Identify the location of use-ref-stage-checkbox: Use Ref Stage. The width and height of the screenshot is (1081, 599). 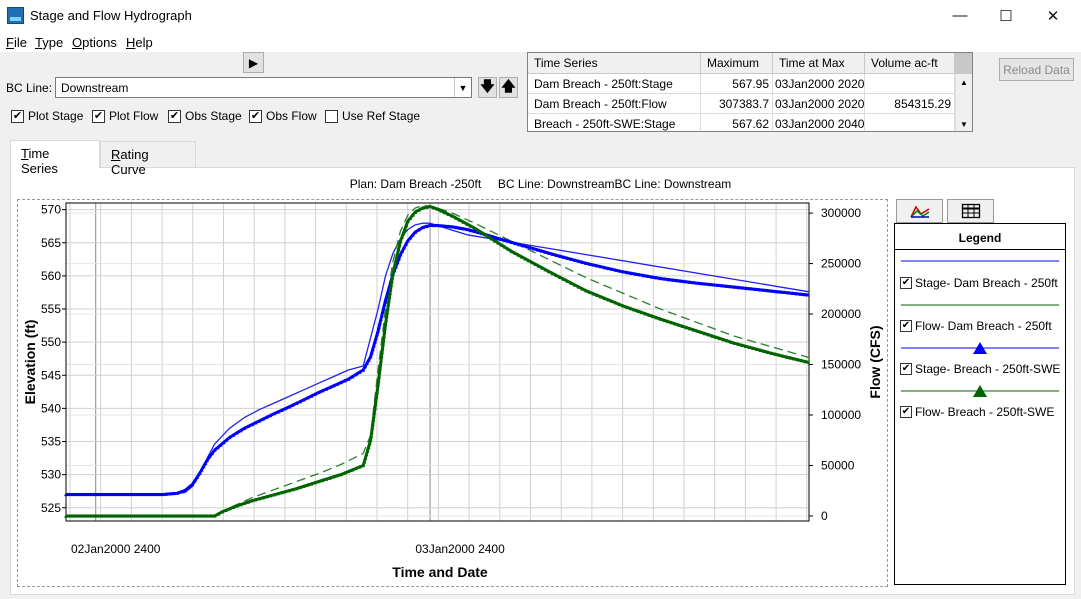
(372, 116).